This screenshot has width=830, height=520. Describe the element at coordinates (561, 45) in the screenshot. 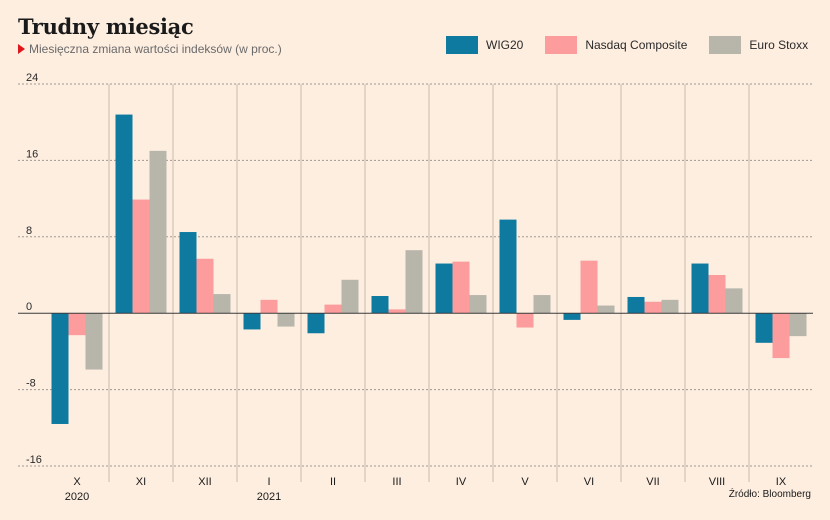

I see `legend-swatch-nasdaq` at that location.